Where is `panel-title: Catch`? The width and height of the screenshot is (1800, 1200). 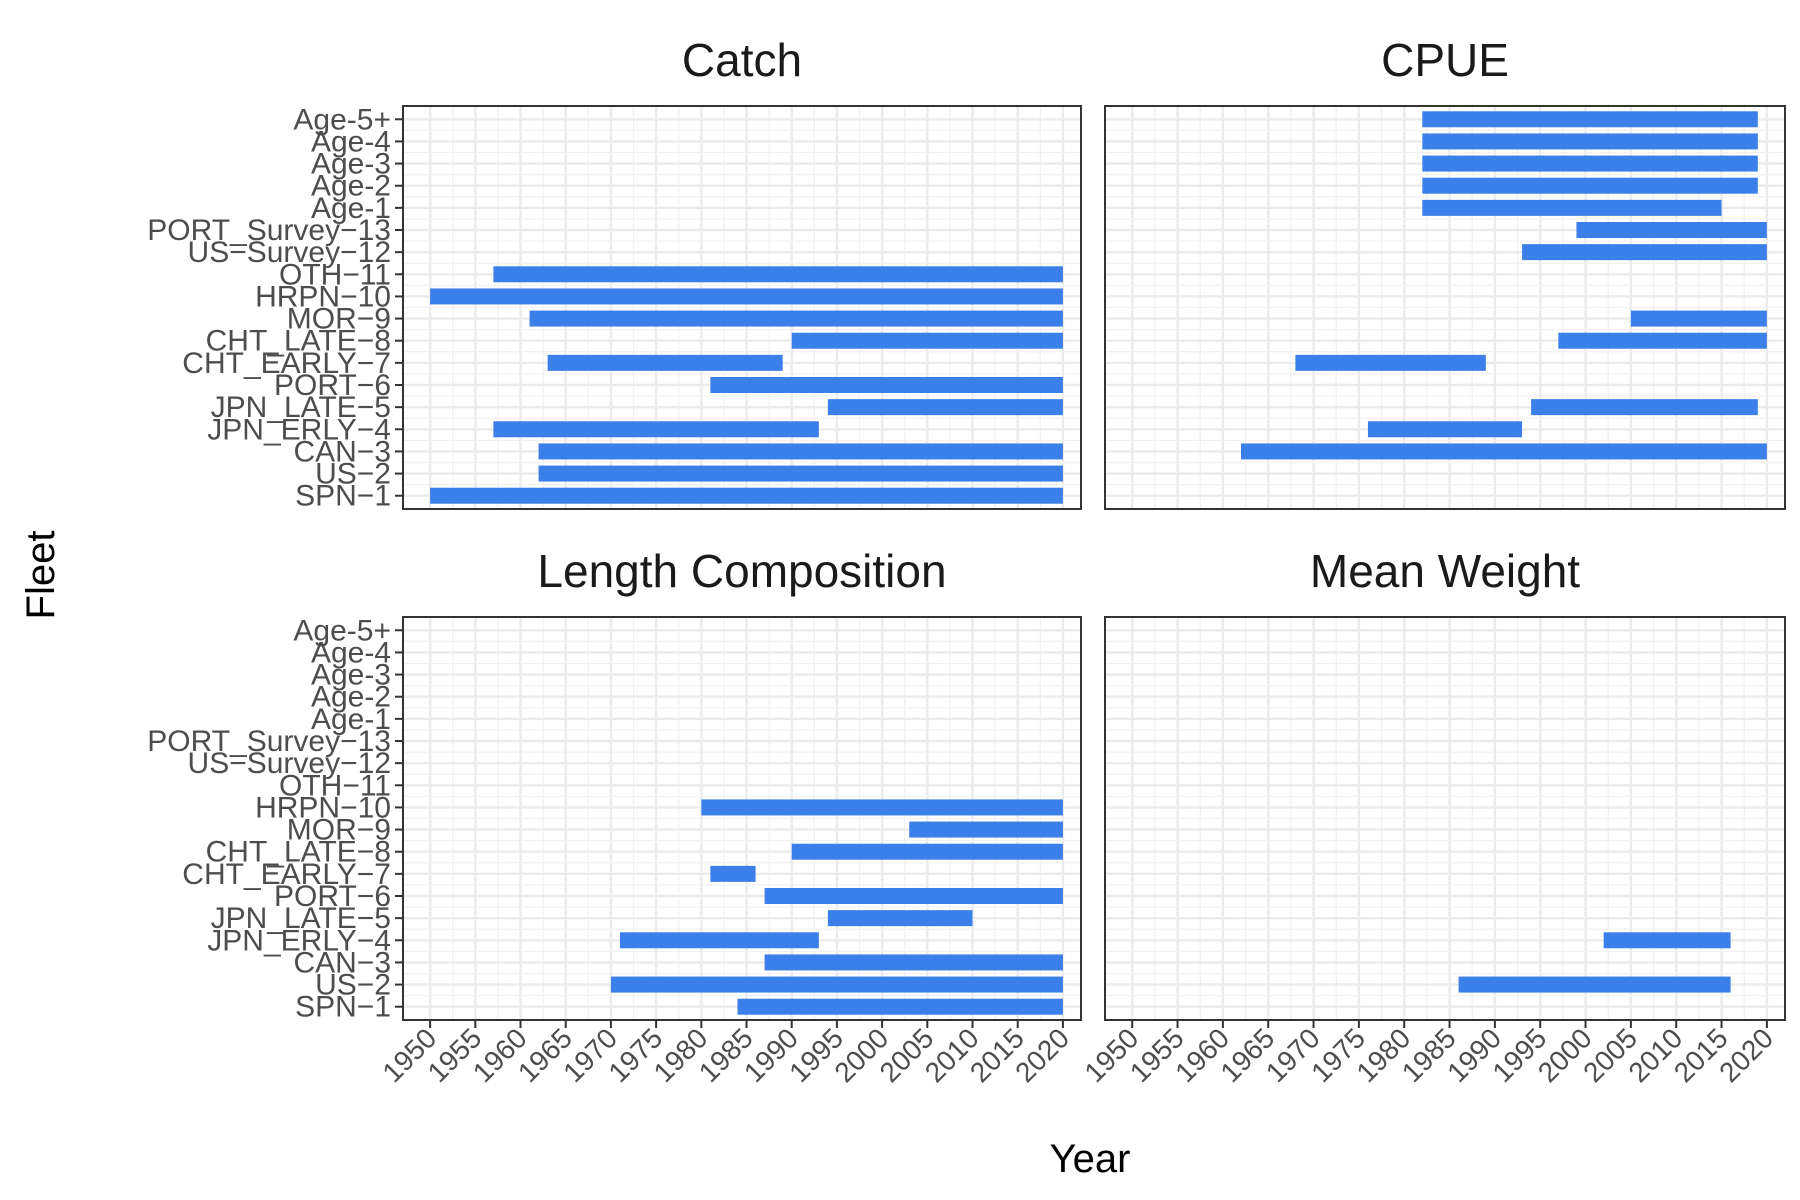
panel-title: Catch is located at coordinates (742, 60).